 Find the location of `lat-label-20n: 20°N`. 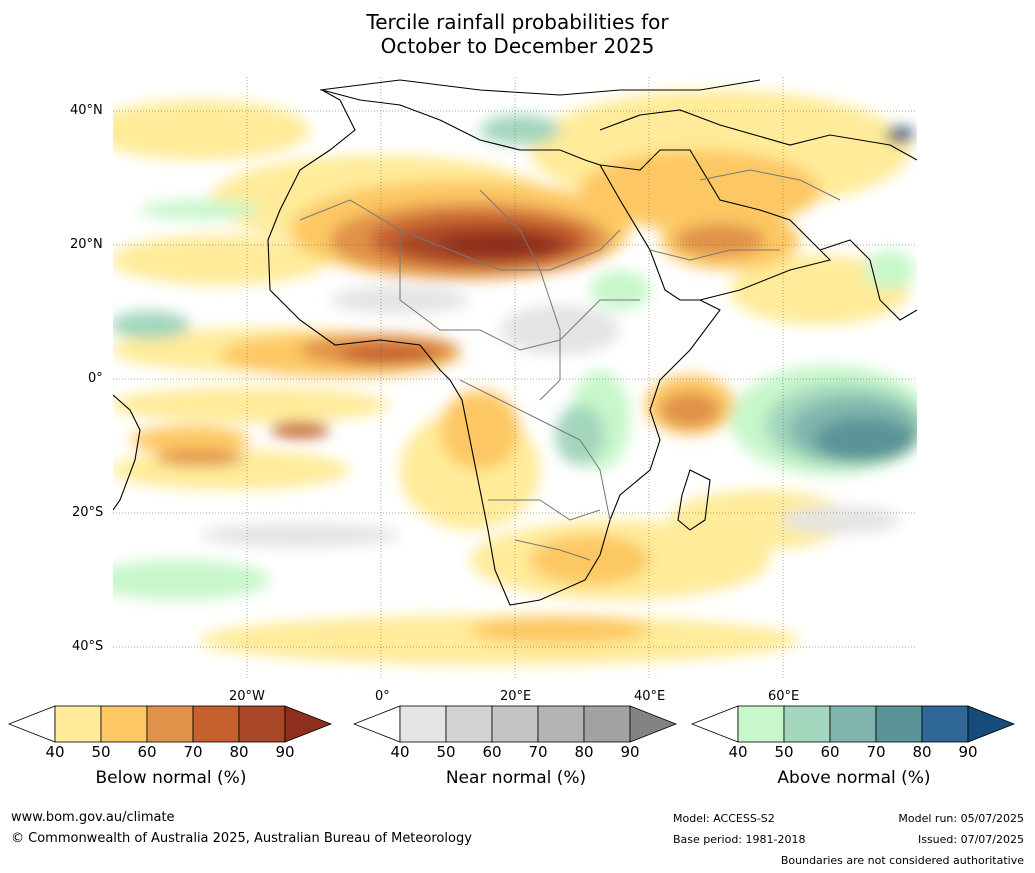

lat-label-20n: 20°N is located at coordinates (86, 244).